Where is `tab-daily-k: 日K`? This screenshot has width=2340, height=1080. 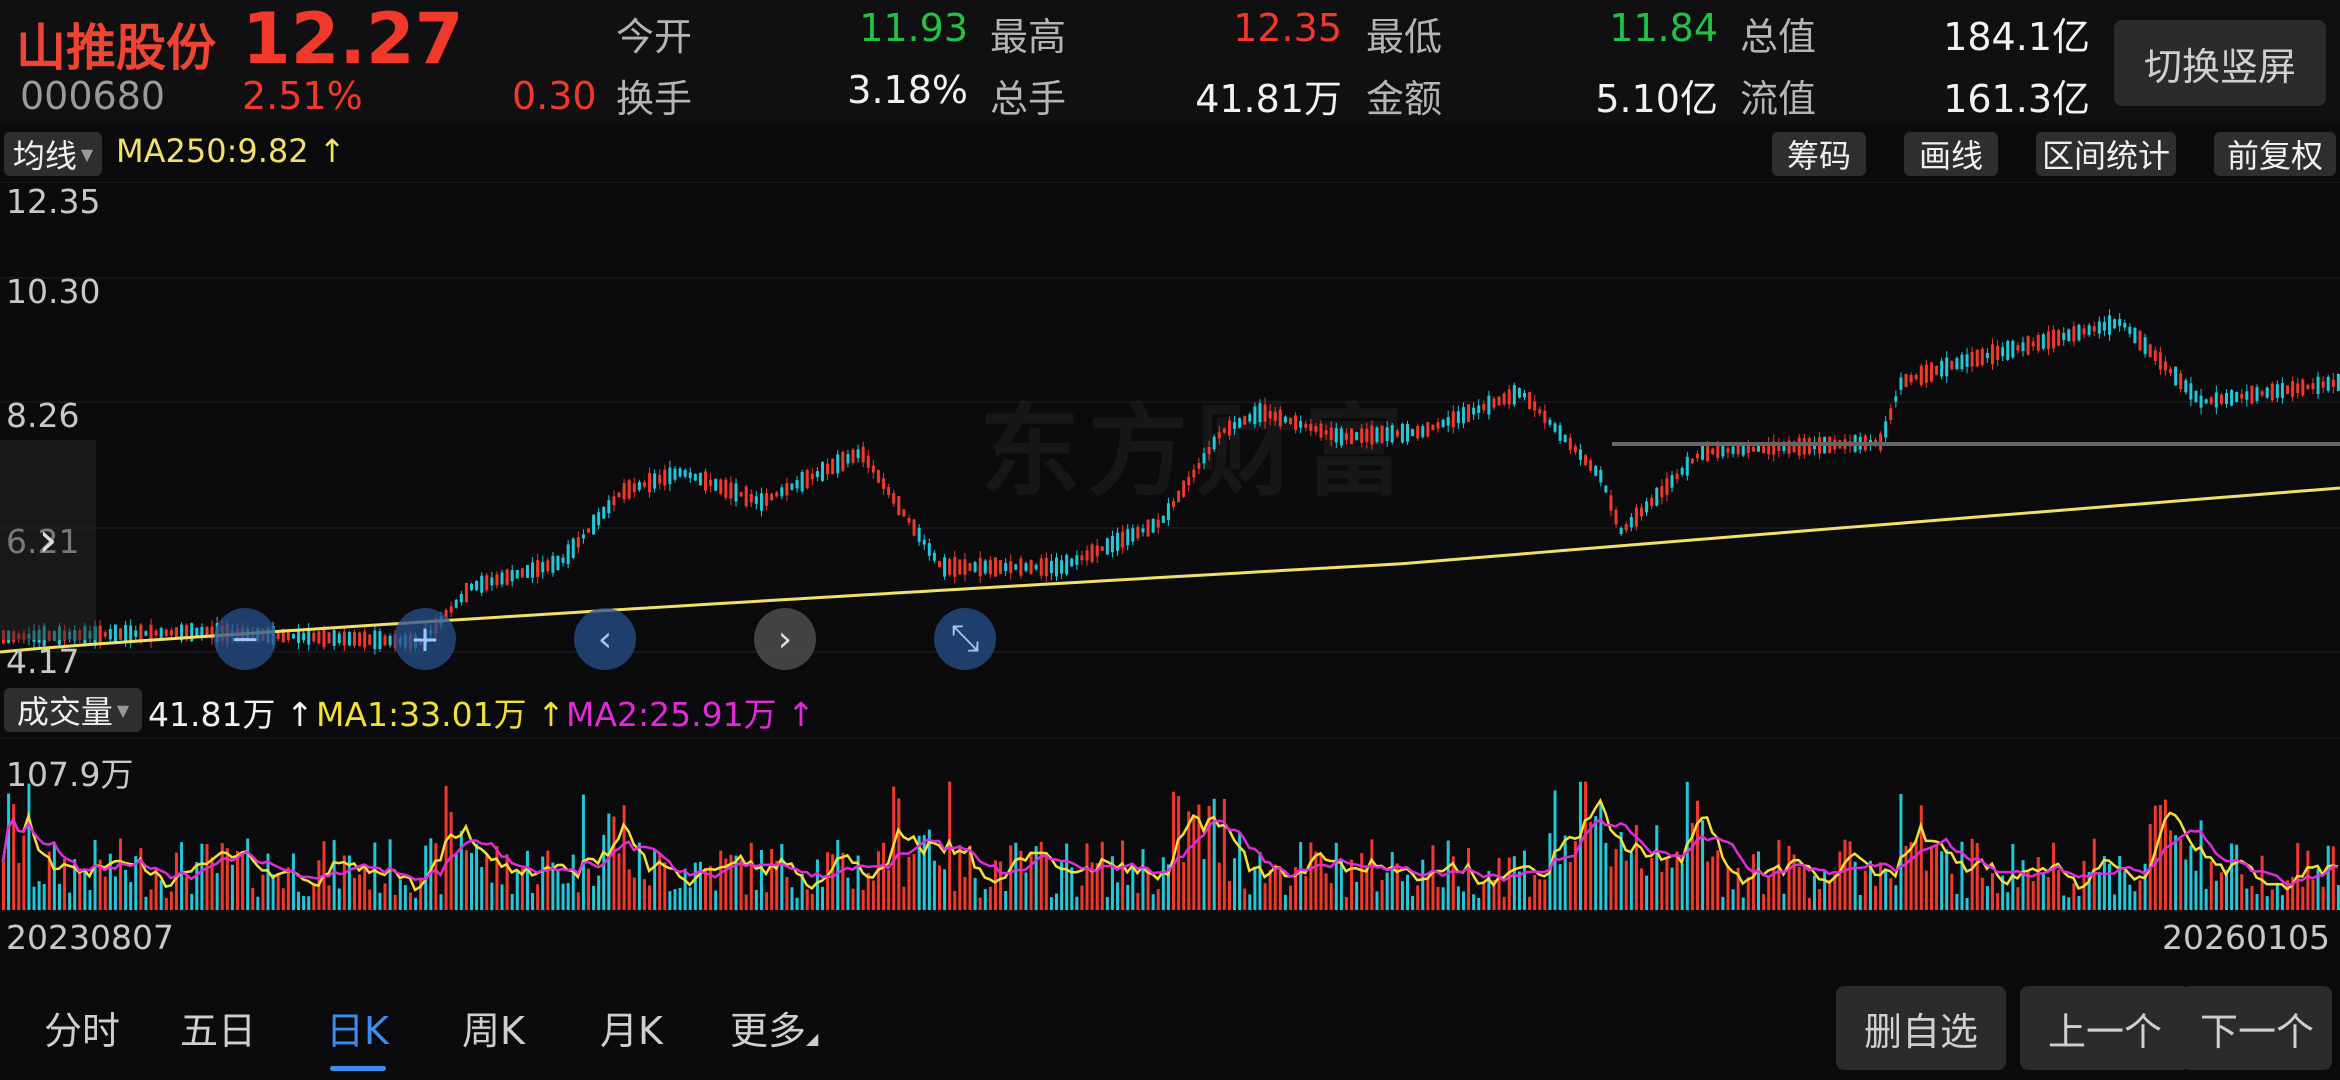
tab-daily-k: 日K is located at coordinates (357, 1031).